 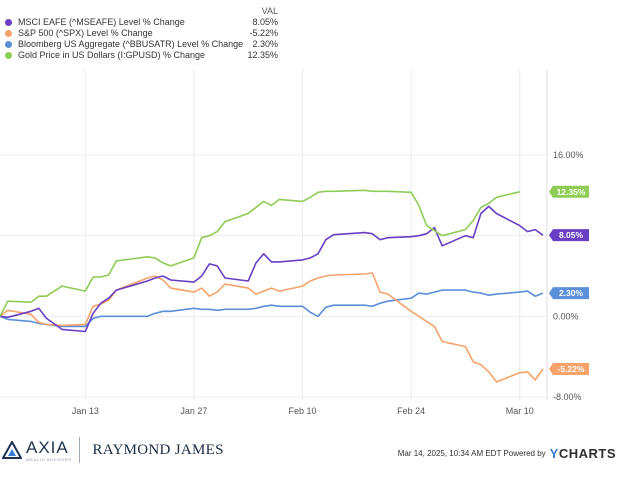 I want to click on legend-item-label: MSCI EAFE (^MSEAFE) Level % Change, so click(x=101, y=22).